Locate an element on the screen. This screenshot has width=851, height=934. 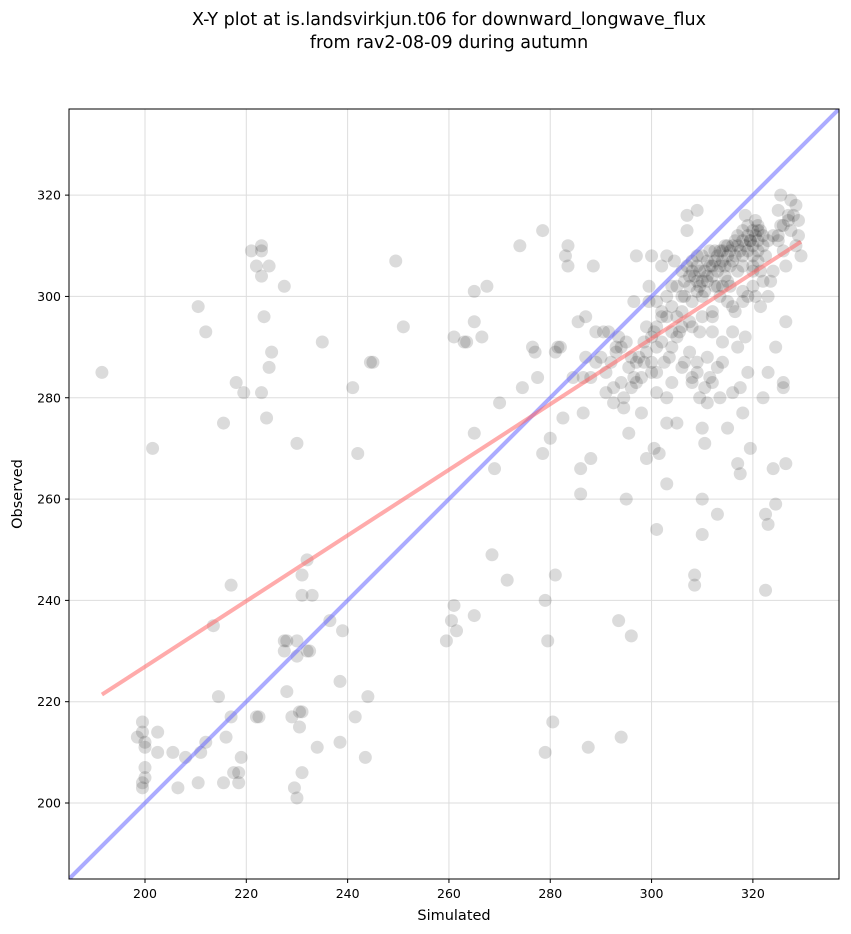
x-axis-label: Simulated is located at coordinates (453, 916).